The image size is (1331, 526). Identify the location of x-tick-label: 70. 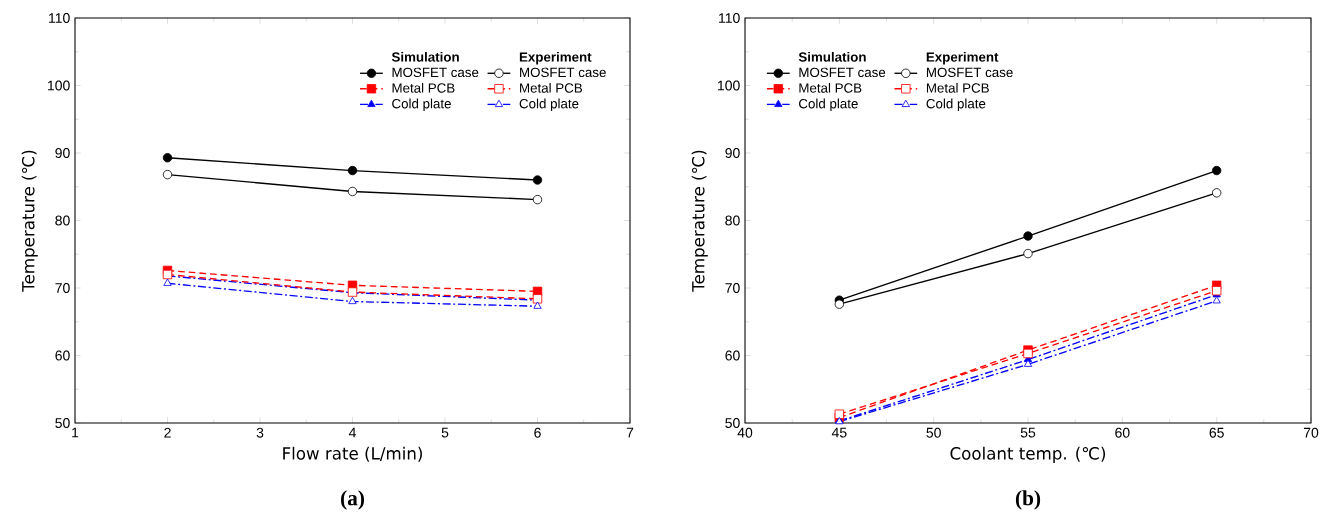
(1311, 432).